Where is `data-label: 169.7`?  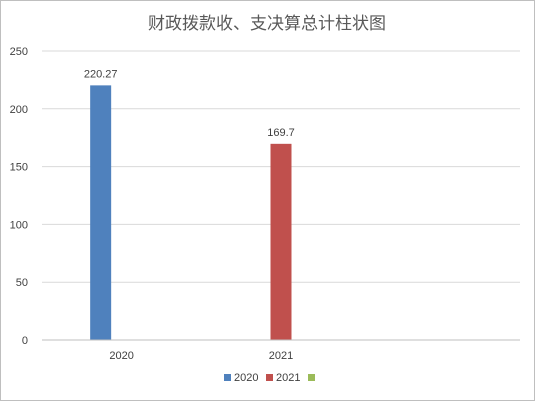
data-label: 169.7 is located at coordinates (281, 133).